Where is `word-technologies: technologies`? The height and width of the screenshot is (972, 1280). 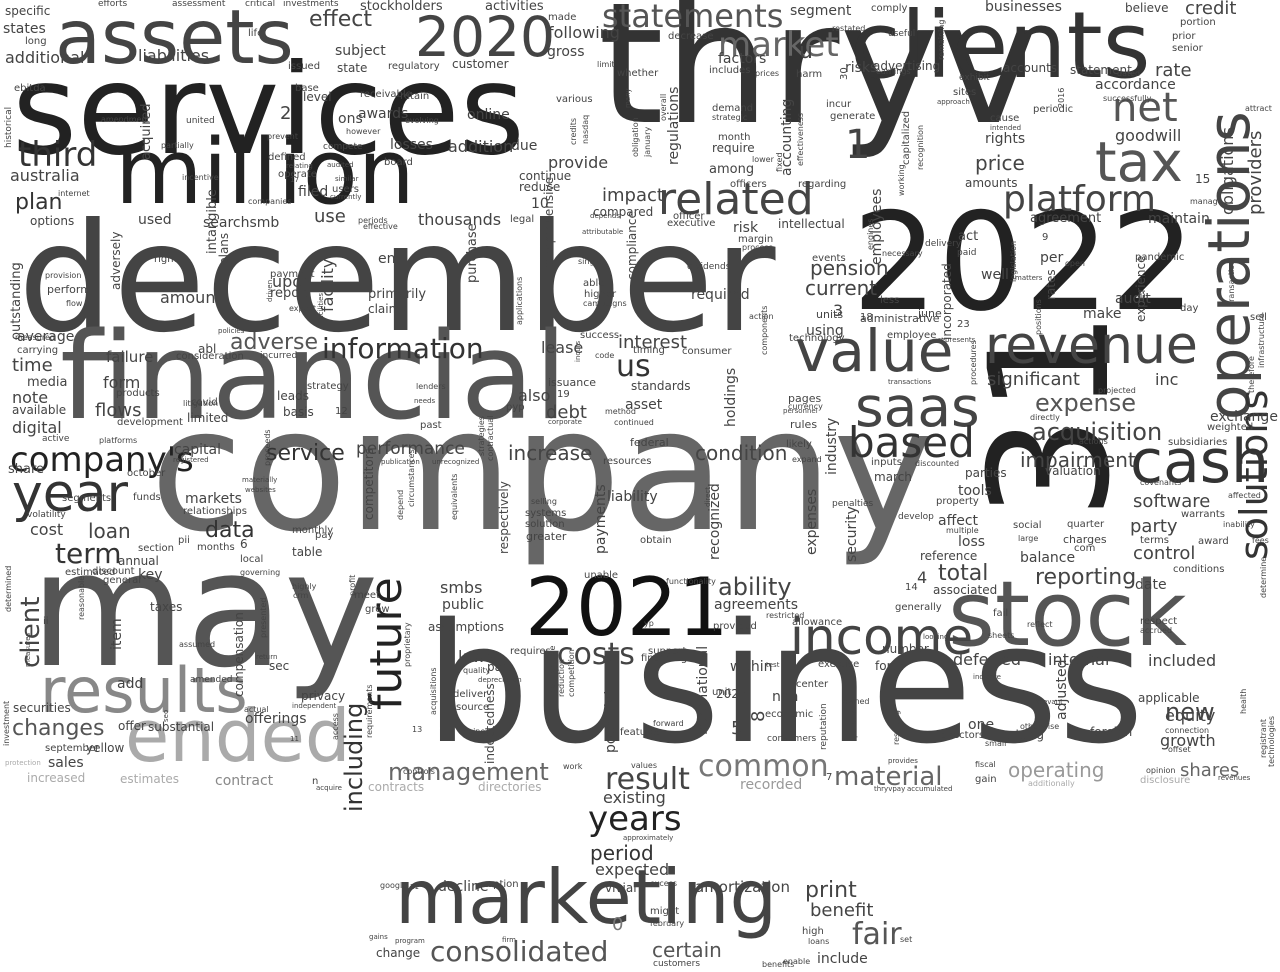
word-technologies: technologies is located at coordinates (1271, 741).